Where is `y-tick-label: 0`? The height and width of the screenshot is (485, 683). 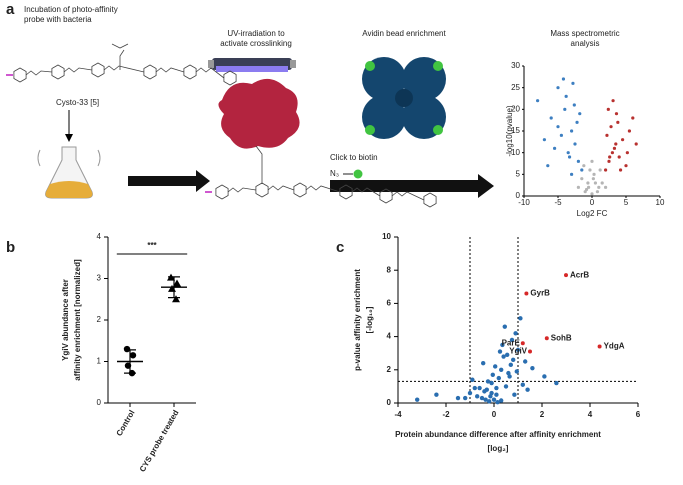 y-tick-label: 0 is located at coordinates (389, 402).